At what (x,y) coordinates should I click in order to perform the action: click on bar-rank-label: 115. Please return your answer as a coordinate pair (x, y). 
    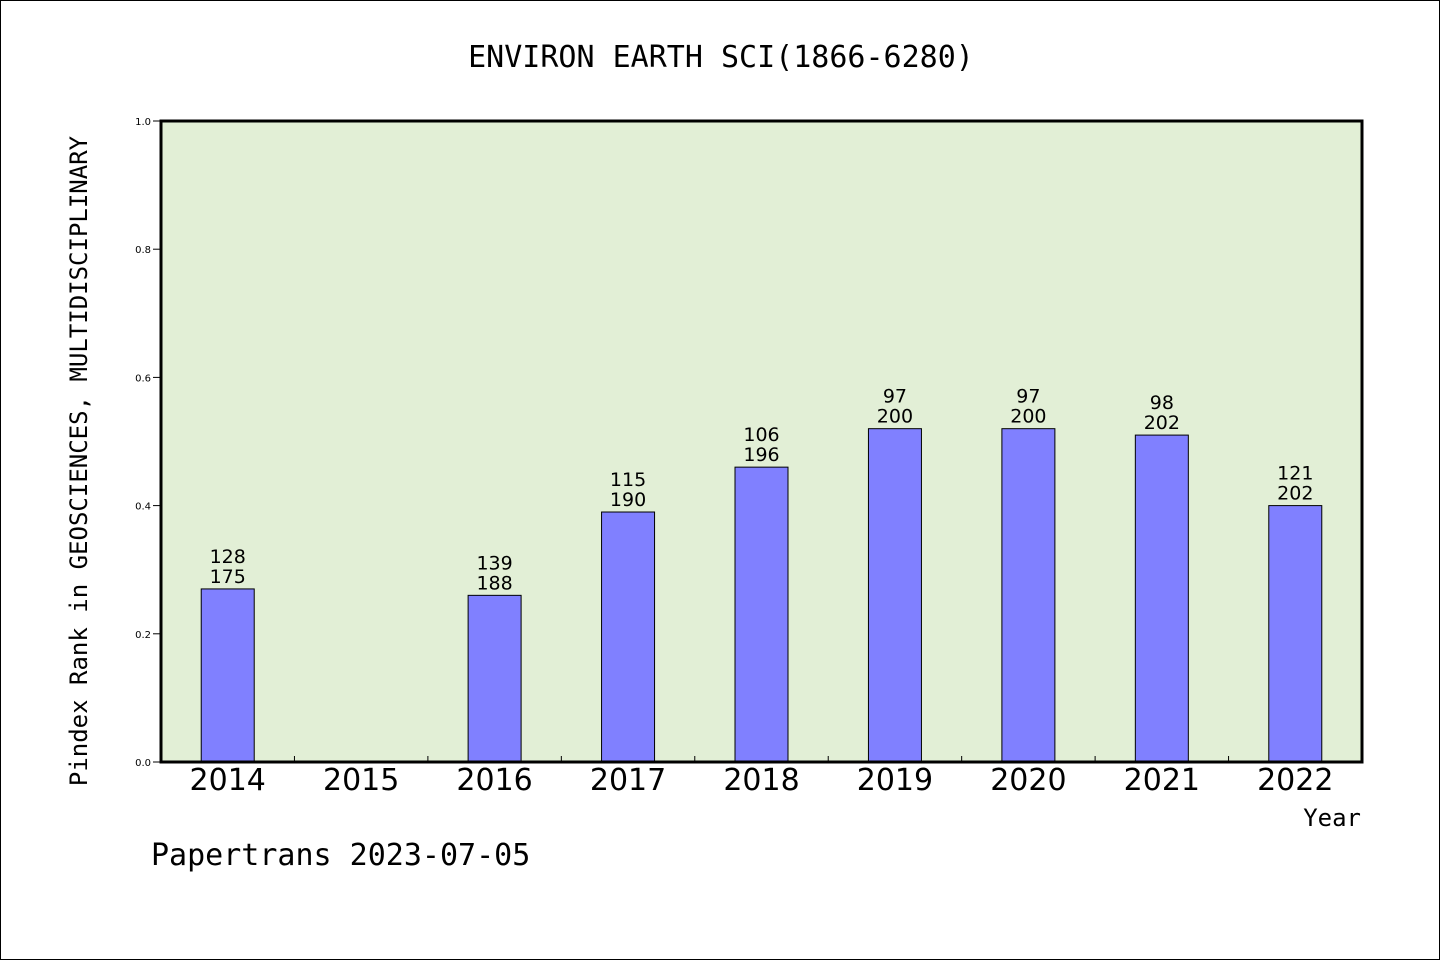
    Looking at the image, I should click on (628, 480).